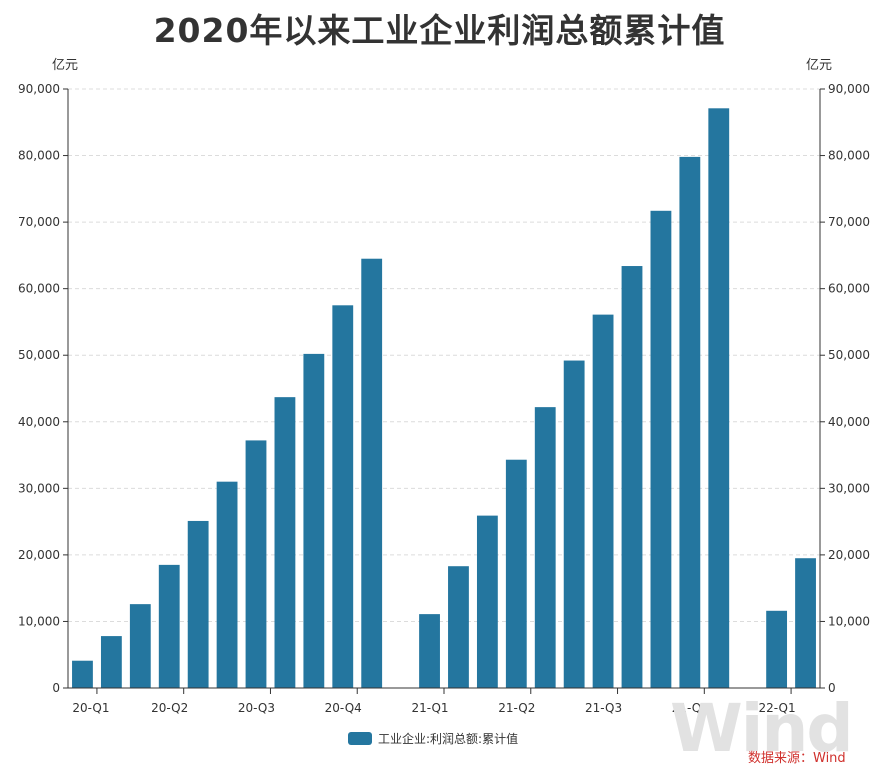  I want to click on legend: 工业企业:利润总额:累计值, so click(433, 738).